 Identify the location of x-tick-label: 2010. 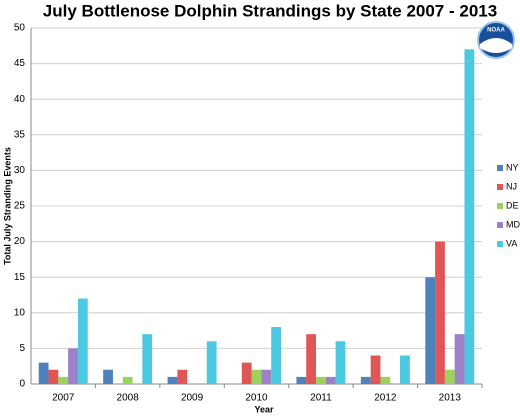
(256, 398).